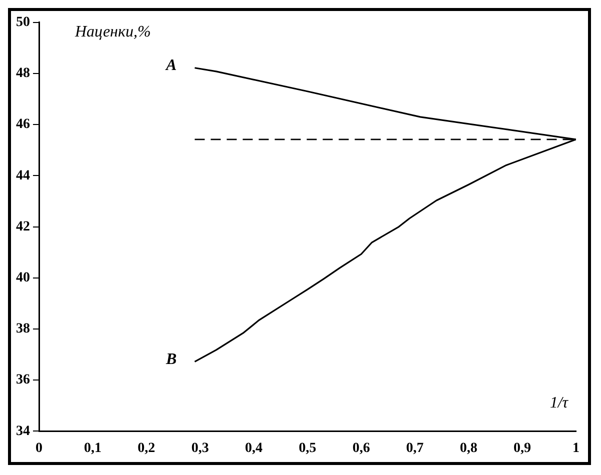  What do you see at coordinates (23, 278) in the screenshot?
I see `y-tick-label: 40` at bounding box center [23, 278].